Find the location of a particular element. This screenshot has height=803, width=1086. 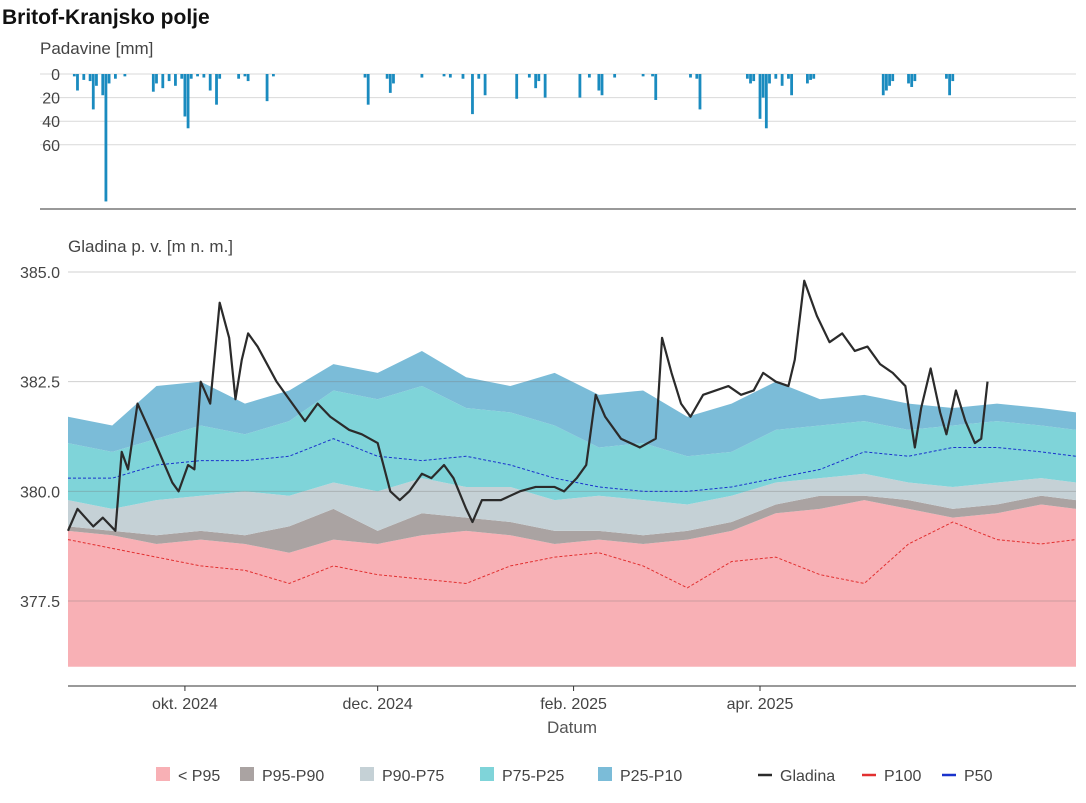

legend-item: P100 is located at coordinates (891, 776).